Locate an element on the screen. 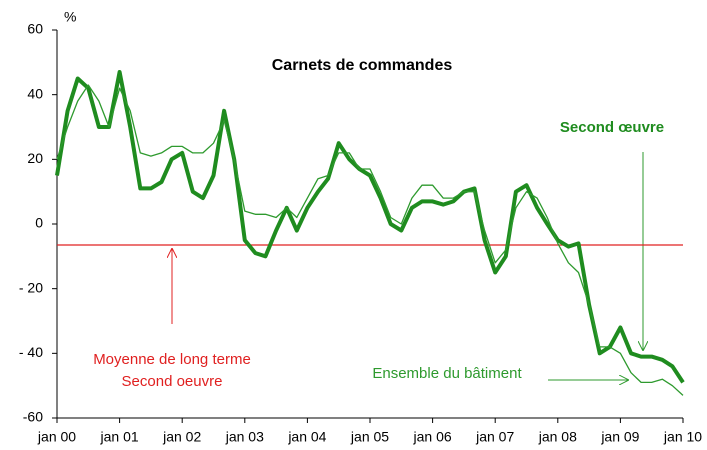 The height and width of the screenshot is (450, 707). y-tick-label: - 20 is located at coordinates (31, 287).